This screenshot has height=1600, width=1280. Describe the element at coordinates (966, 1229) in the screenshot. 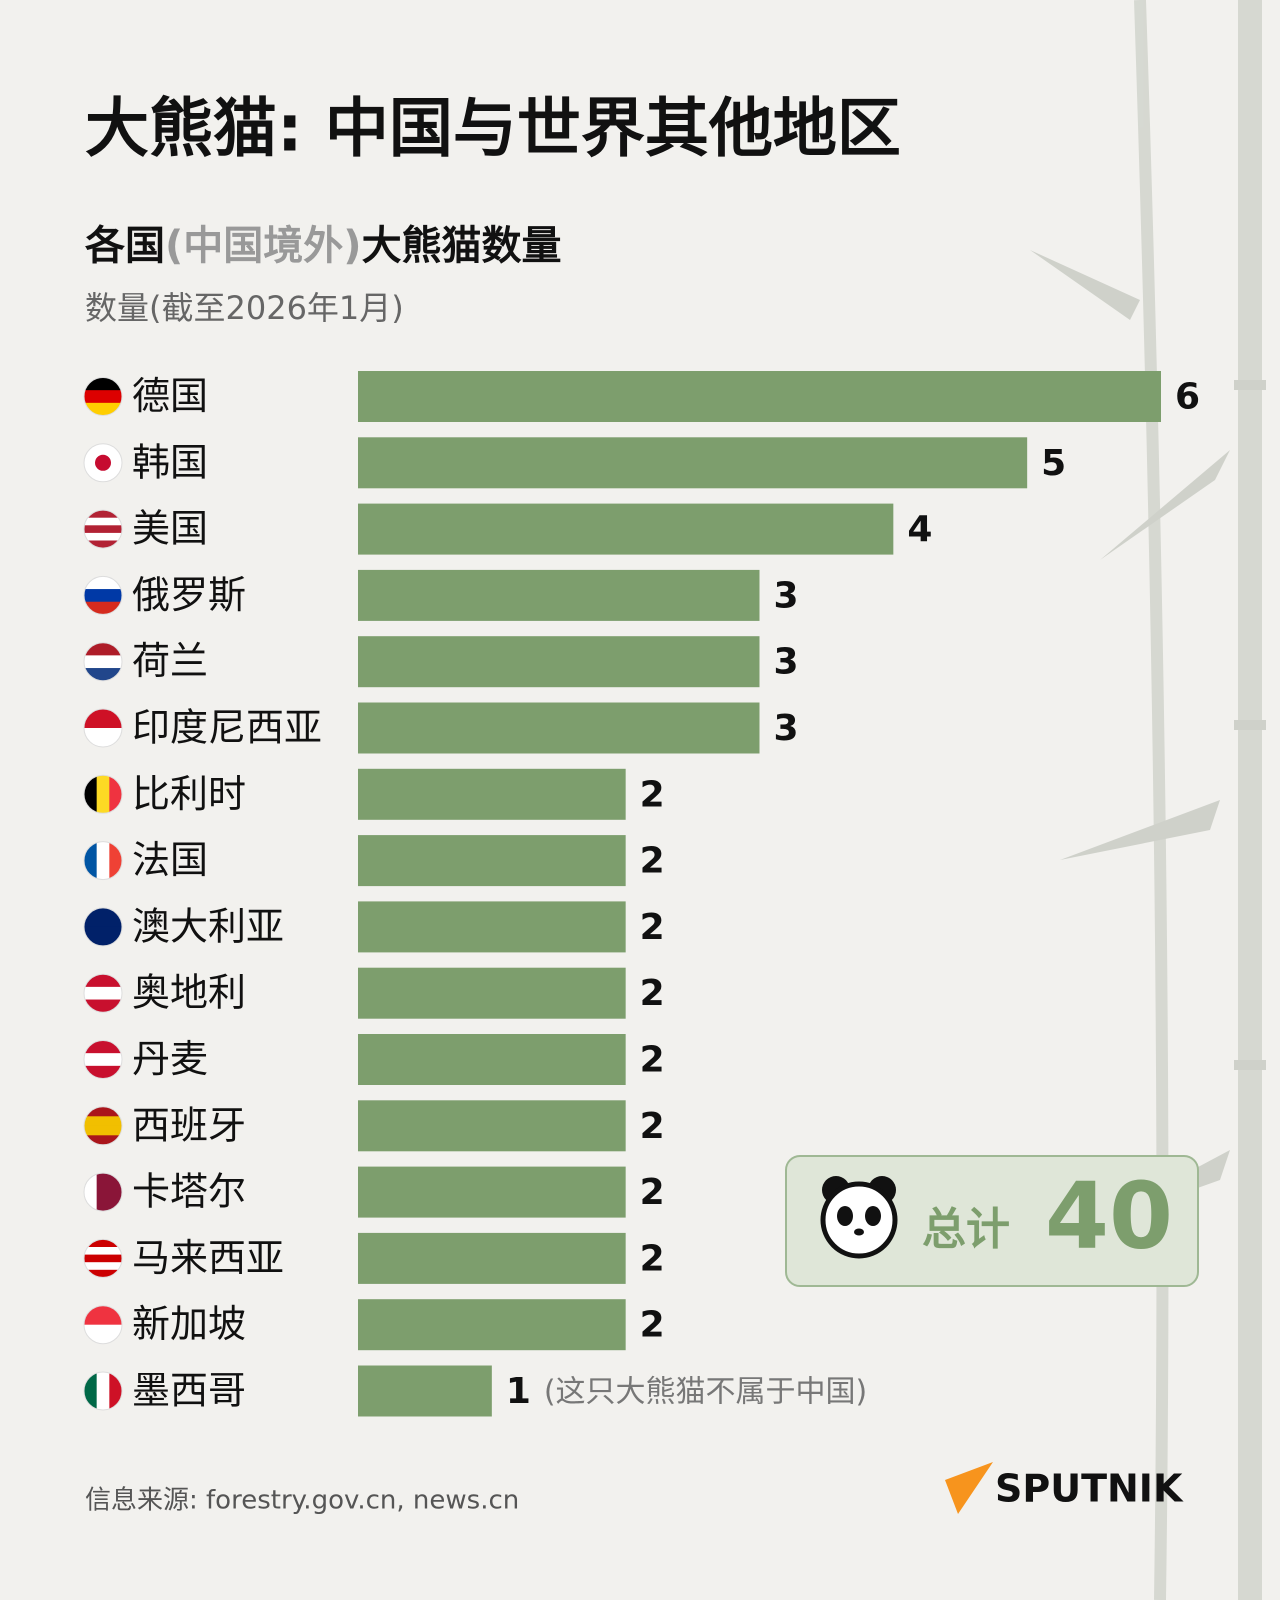

I see `total-label: 总计` at that location.